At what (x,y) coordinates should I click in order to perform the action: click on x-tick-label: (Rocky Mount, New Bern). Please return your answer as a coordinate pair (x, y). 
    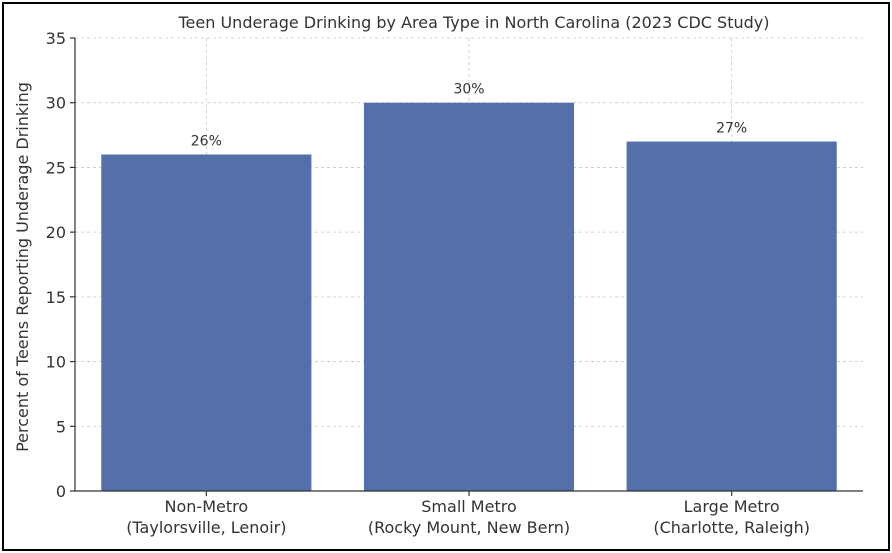
    Looking at the image, I should click on (469, 527).